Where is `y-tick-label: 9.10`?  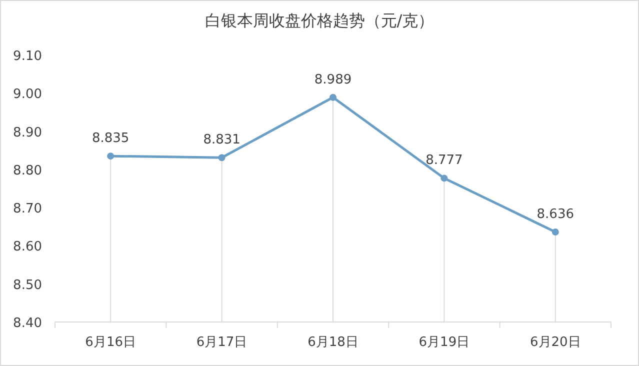 y-tick-label: 9.10 is located at coordinates (27, 56).